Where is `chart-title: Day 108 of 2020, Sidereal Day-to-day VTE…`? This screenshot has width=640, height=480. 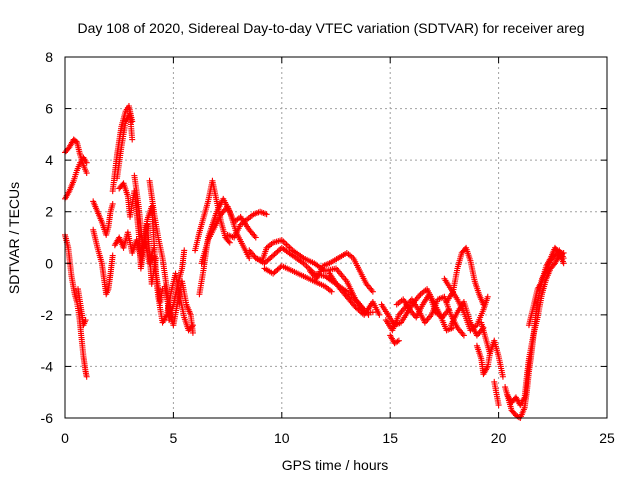 chart-title: Day 108 of 2020, Sidereal Day-to-day VTE… is located at coordinates (330, 28).